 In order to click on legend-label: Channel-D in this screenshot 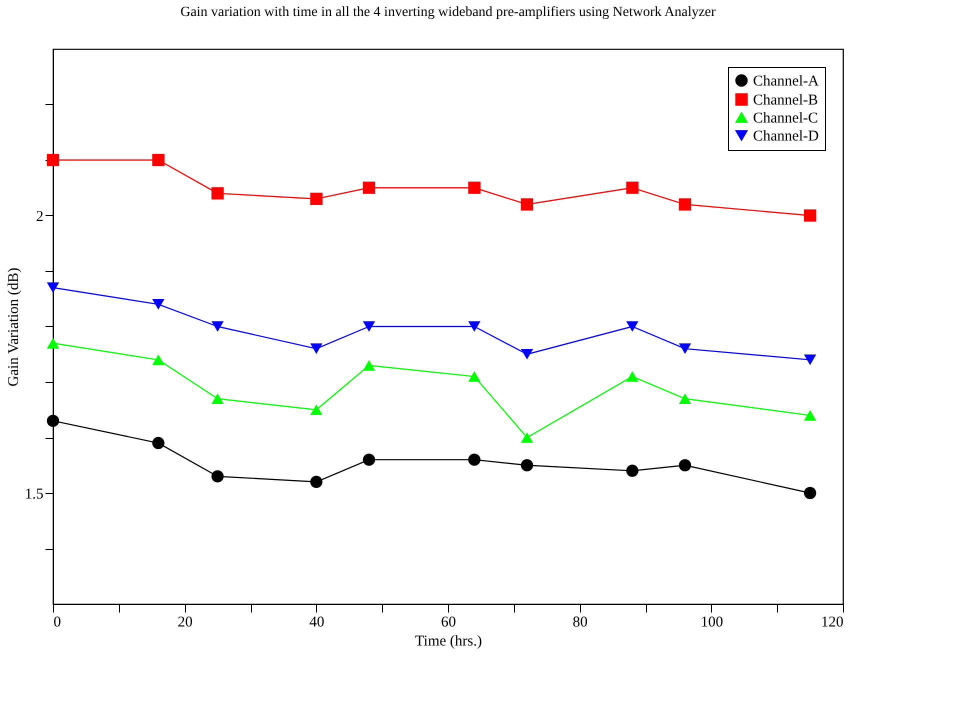, I will do `click(786, 136)`.